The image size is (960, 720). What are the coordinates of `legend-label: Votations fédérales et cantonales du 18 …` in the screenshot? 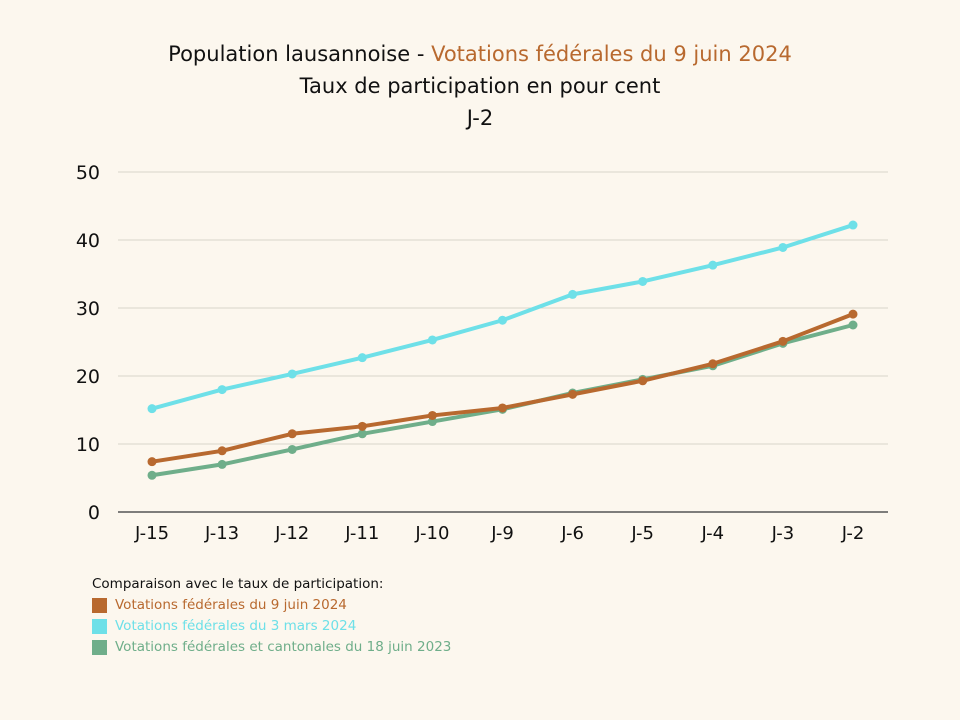 It's located at (283, 647).